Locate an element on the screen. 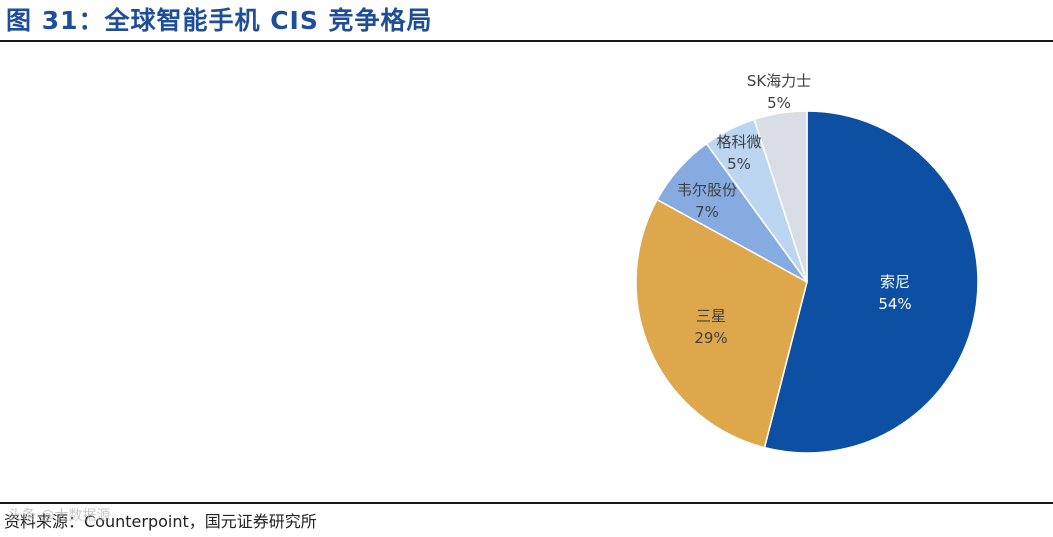 The width and height of the screenshot is (1053, 537). slice-name-label: 韦尔股份 is located at coordinates (707, 190).